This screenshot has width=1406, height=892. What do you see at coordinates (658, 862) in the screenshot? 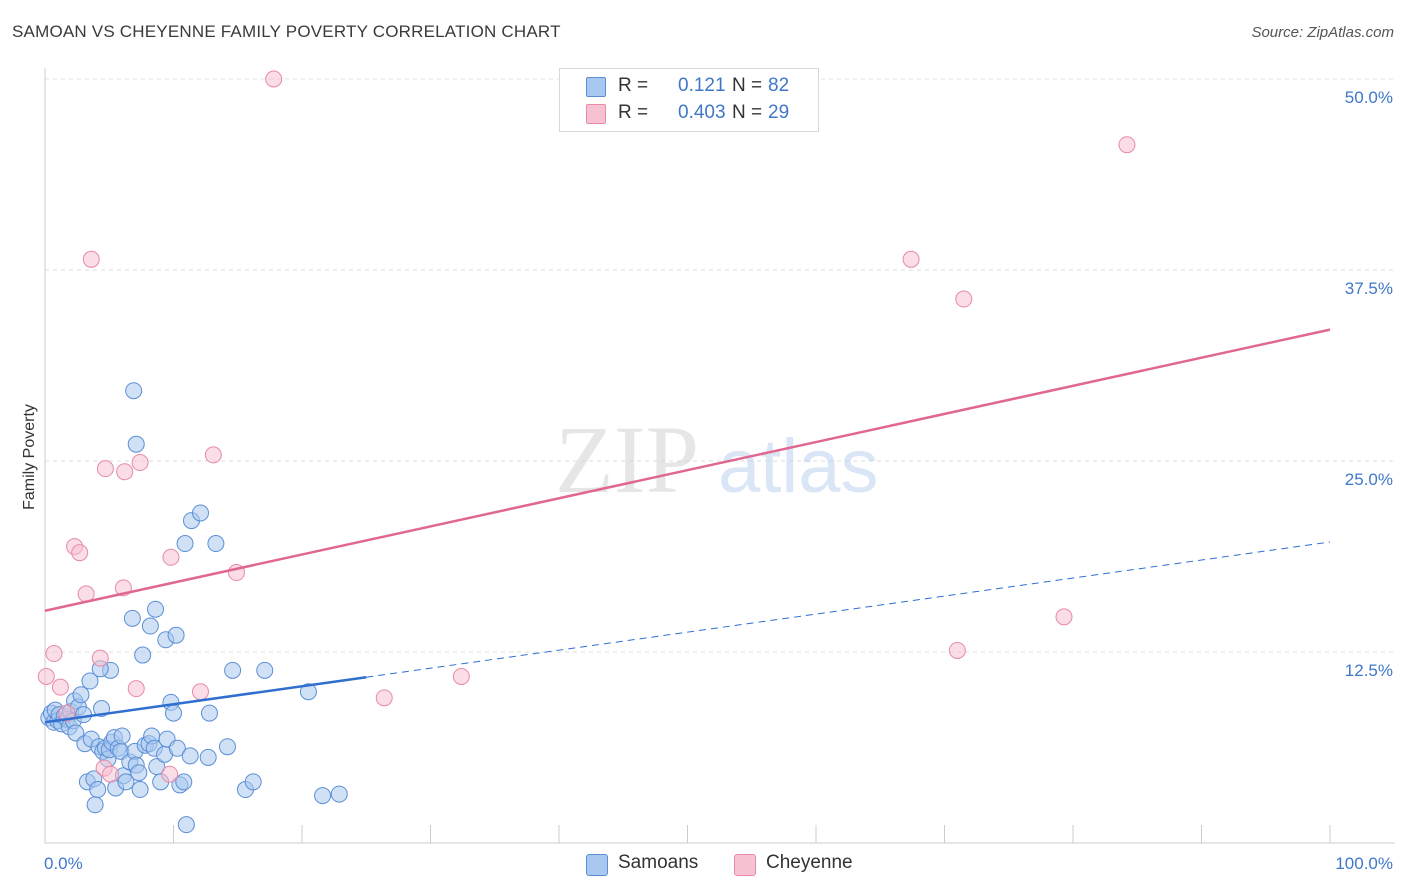
I see `samoans-legend-label: Samoans` at bounding box center [658, 862].